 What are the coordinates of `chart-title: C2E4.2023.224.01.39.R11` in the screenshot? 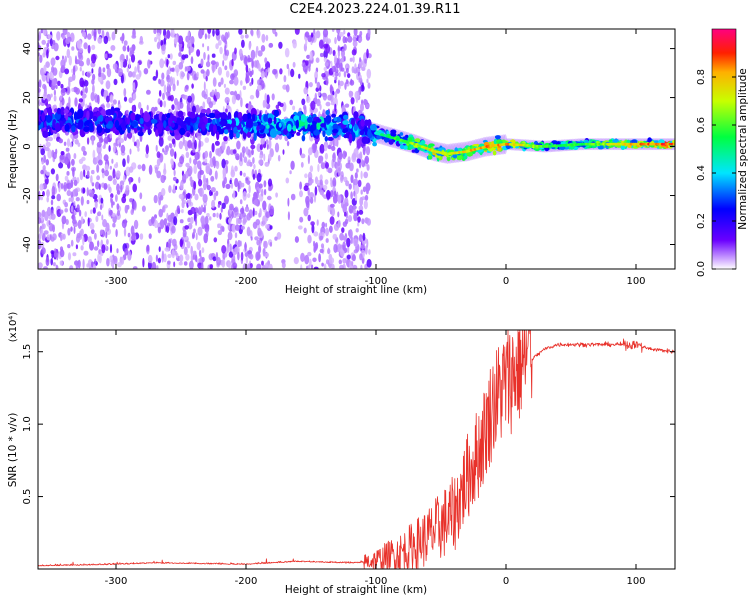 It's located at (375, 9).